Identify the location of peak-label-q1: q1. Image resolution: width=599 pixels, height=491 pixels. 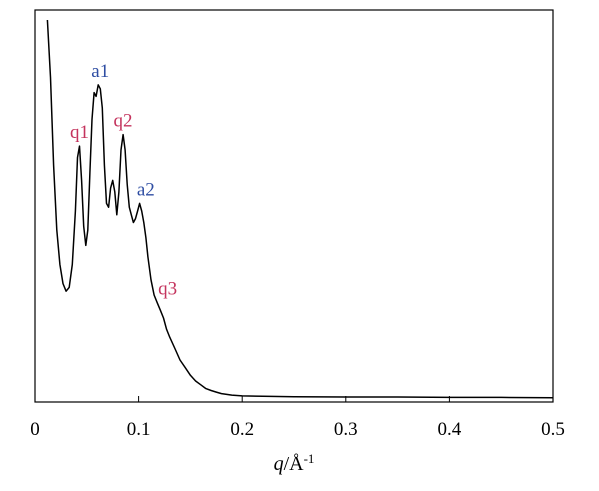
(79, 132).